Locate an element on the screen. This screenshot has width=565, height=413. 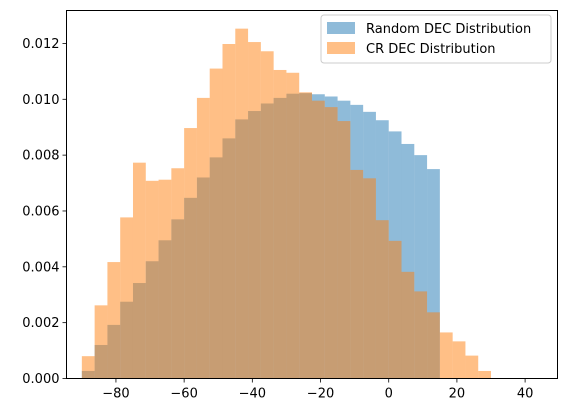
x-axis-ticks: −80 −60 −40 −20 0 20 40 is located at coordinates (318, 390).